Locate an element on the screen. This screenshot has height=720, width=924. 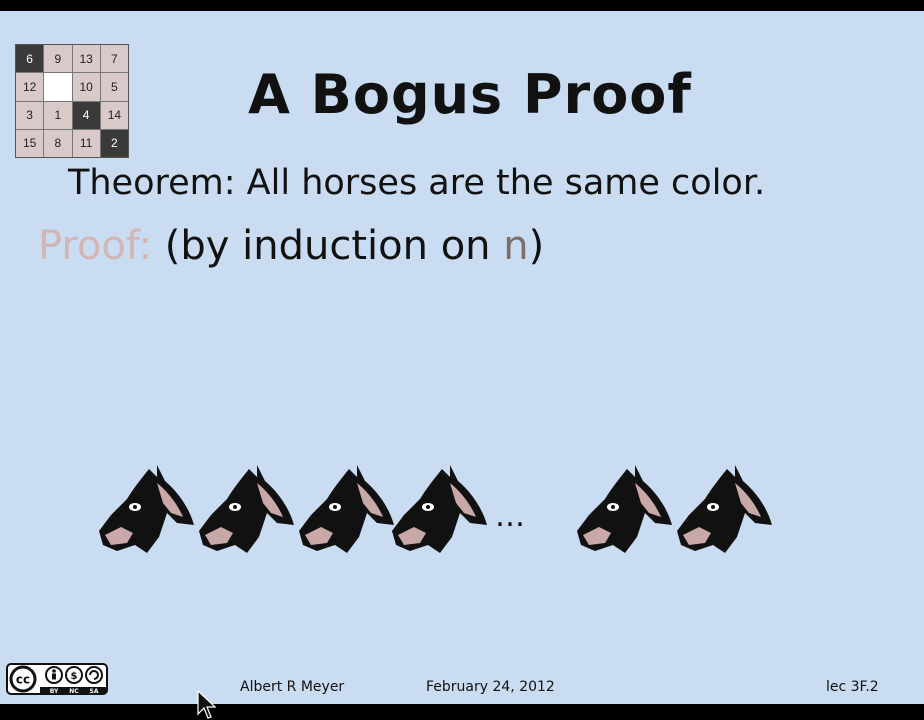
proof-line: Proof: (by induction on n) is located at coordinates (291, 246).